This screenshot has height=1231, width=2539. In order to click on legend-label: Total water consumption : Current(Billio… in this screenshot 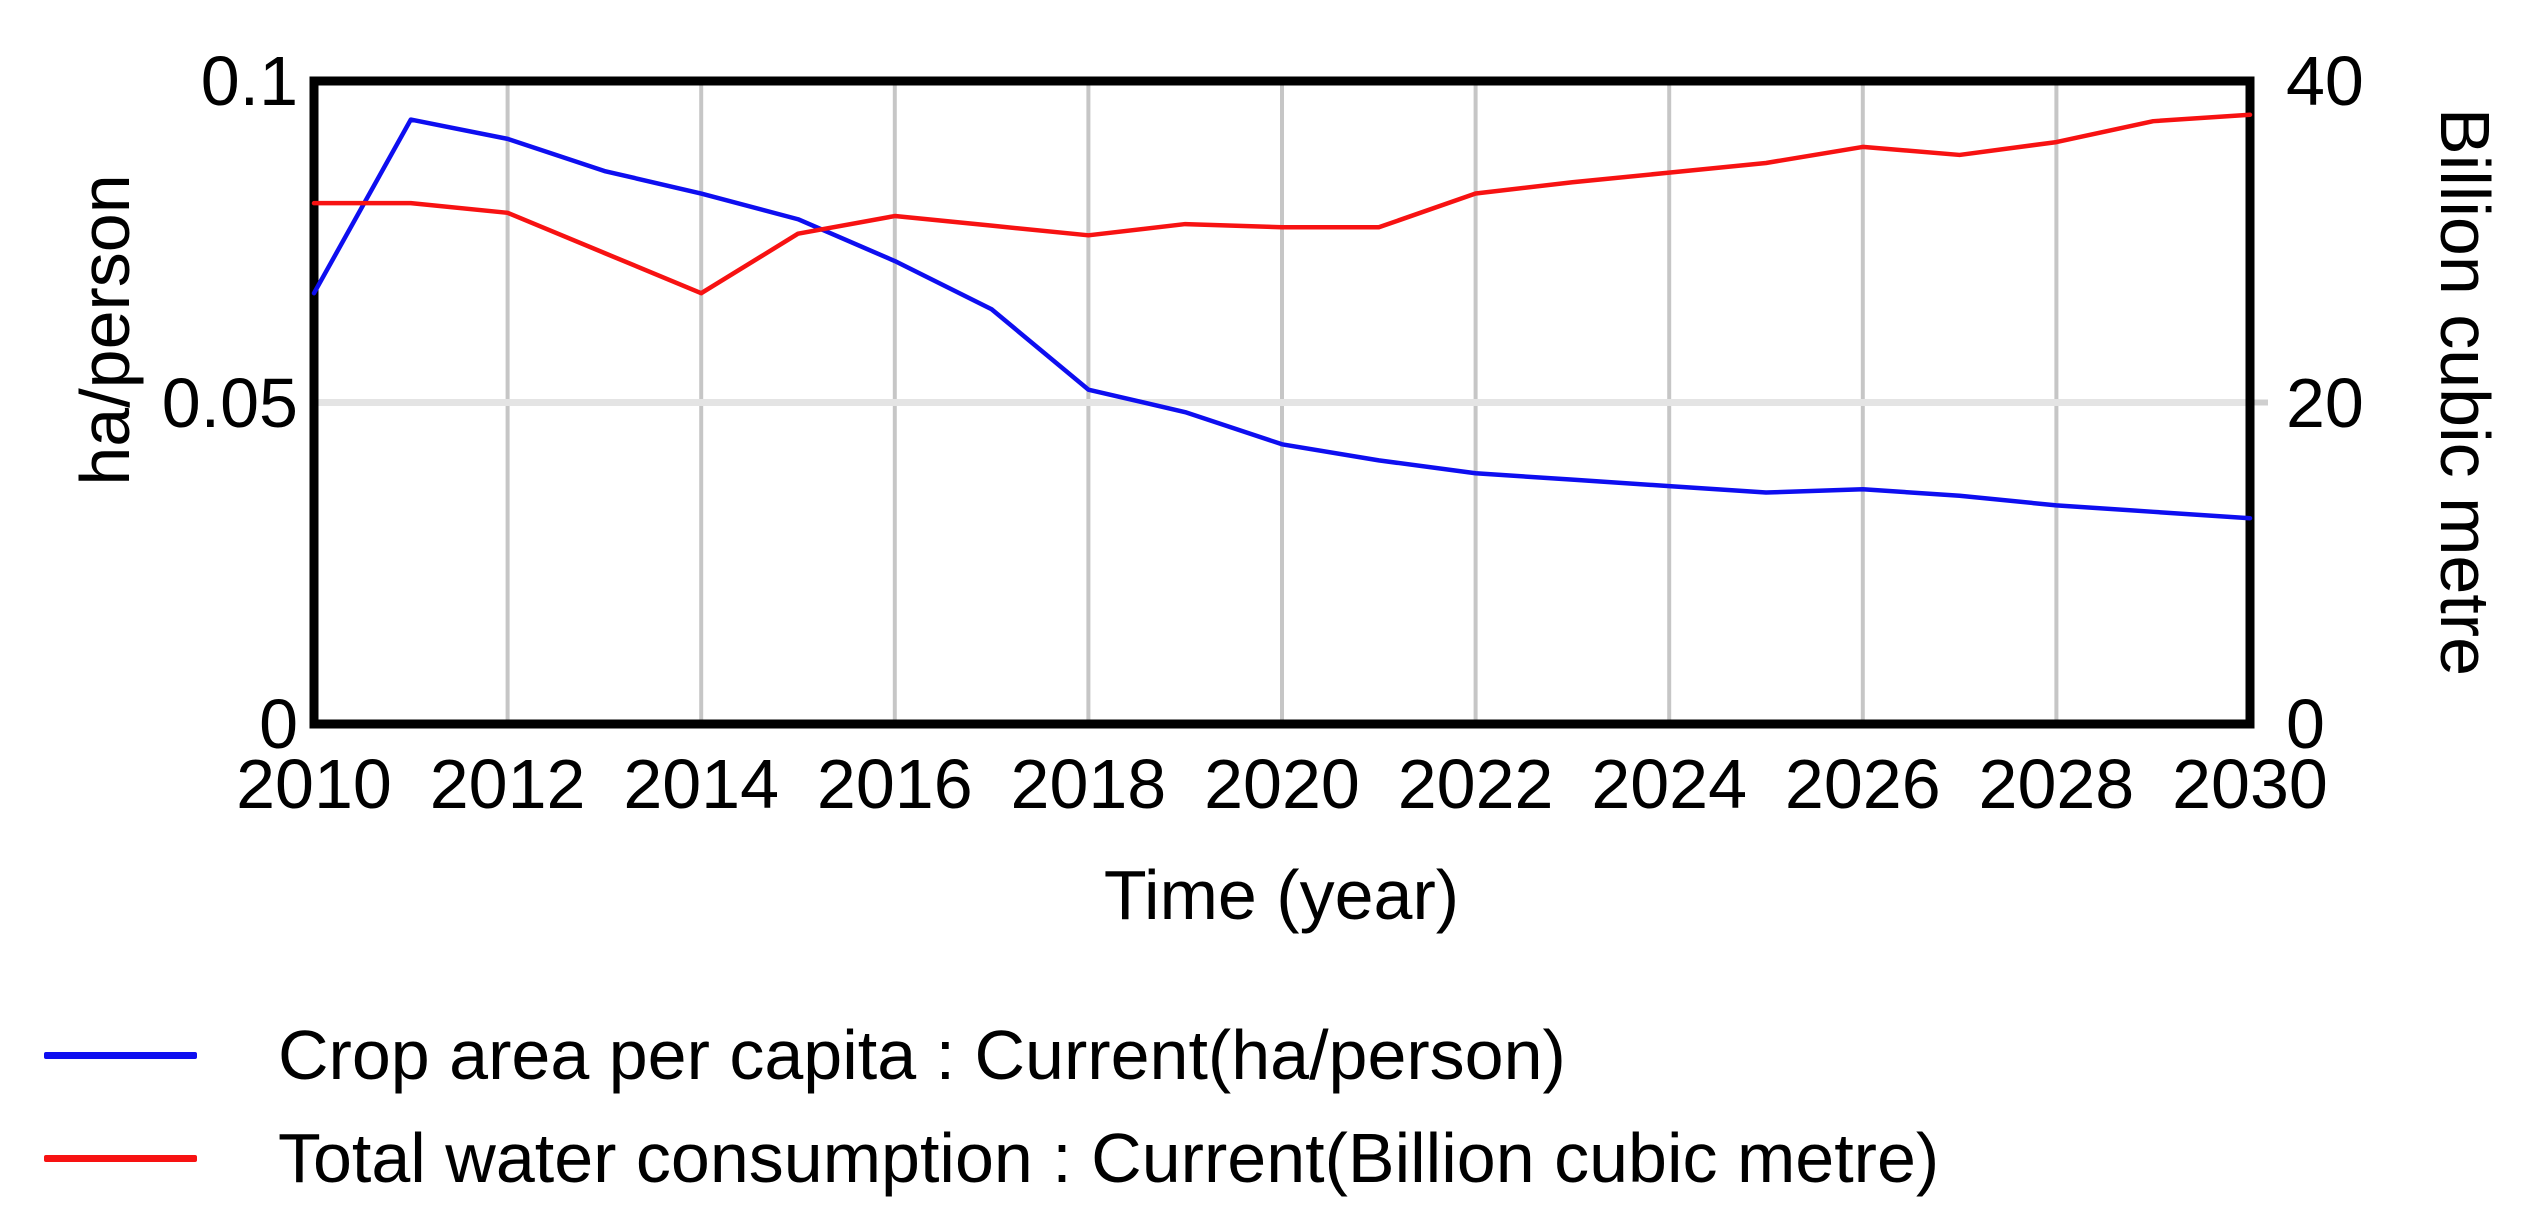, I will do `click(1109, 1158)`.